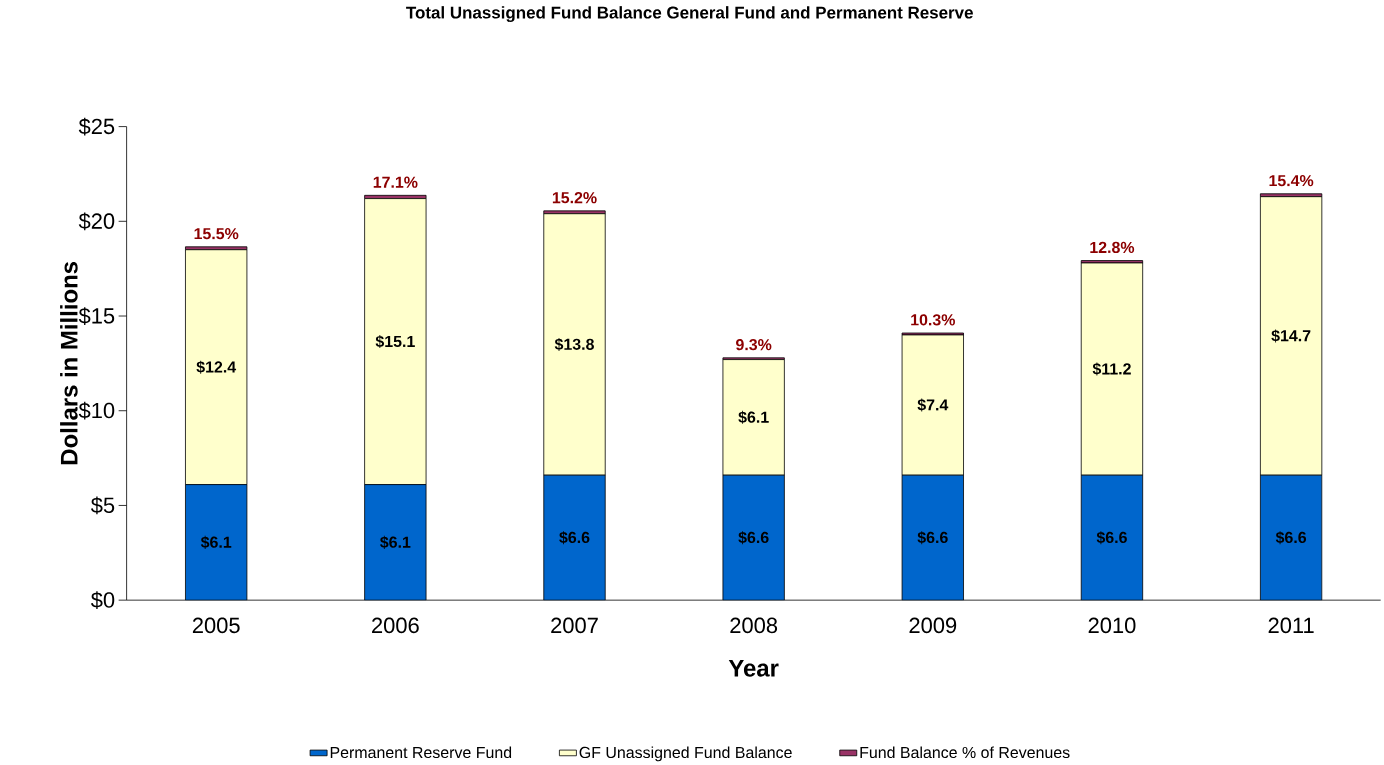  What do you see at coordinates (216, 234) in the screenshot?
I see `data-label: 15.5%` at bounding box center [216, 234].